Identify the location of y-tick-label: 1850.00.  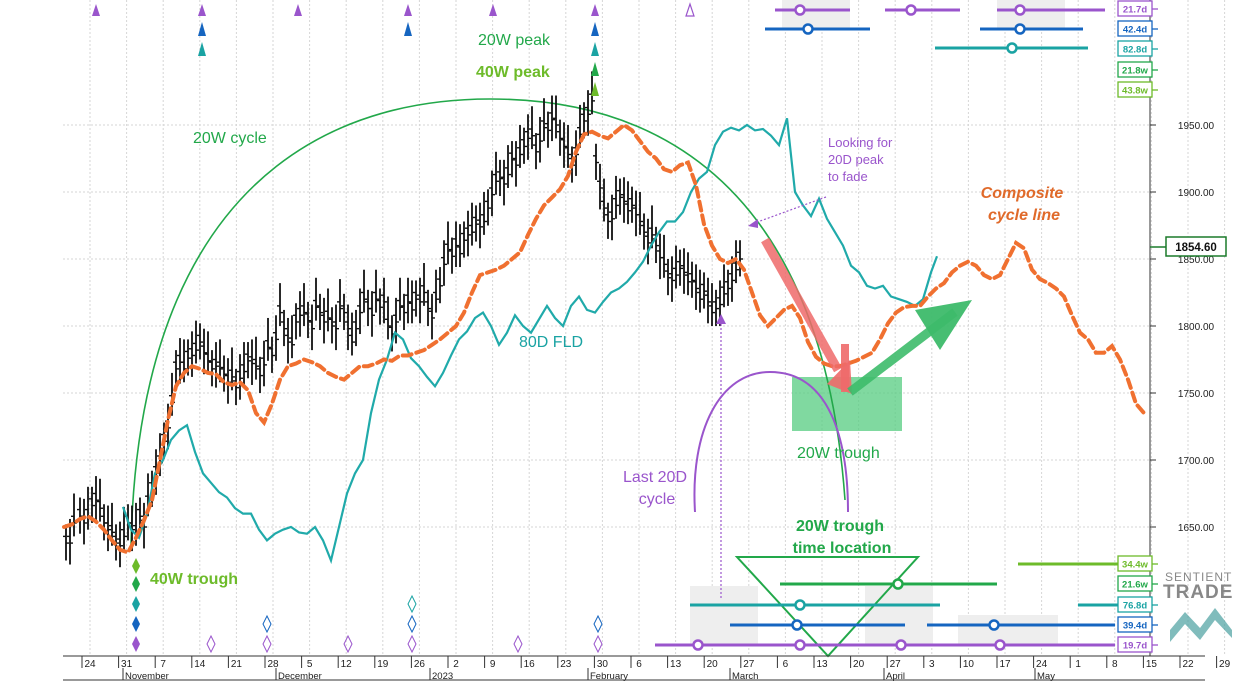
(1196, 260).